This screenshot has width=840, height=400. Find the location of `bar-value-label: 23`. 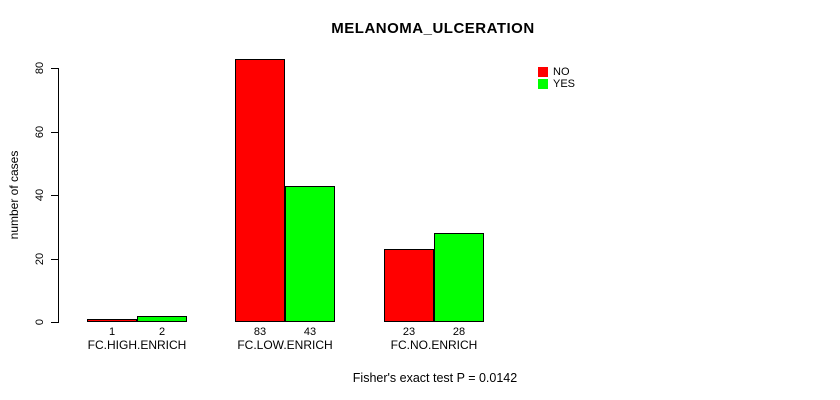

bar-value-label: 23 is located at coordinates (409, 332).